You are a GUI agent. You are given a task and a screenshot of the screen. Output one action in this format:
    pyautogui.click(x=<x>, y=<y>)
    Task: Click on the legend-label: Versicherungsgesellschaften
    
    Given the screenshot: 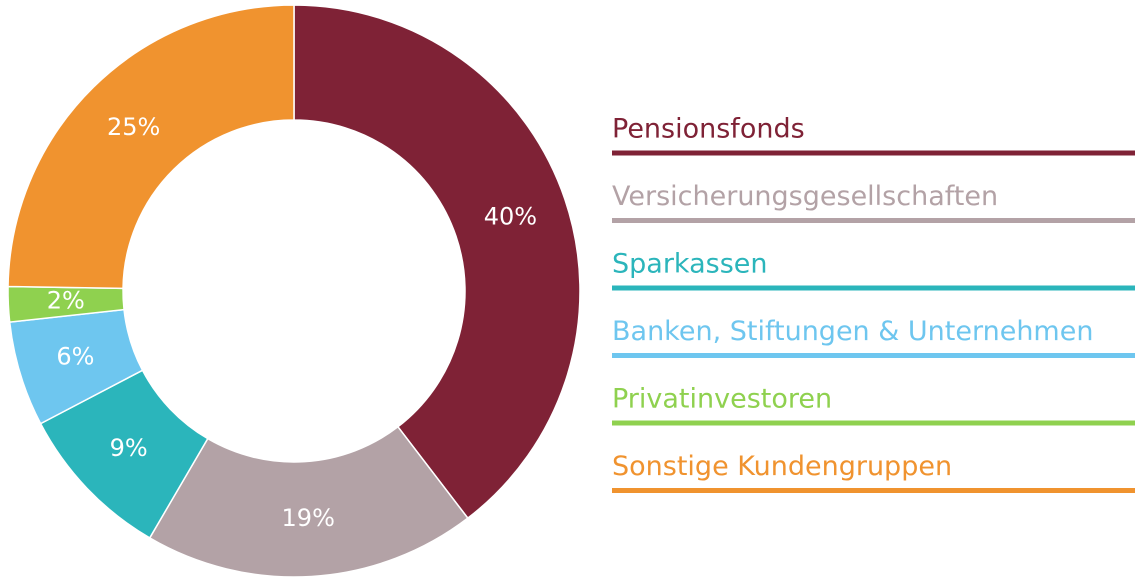 What is the action you would take?
    pyautogui.click(x=805, y=196)
    